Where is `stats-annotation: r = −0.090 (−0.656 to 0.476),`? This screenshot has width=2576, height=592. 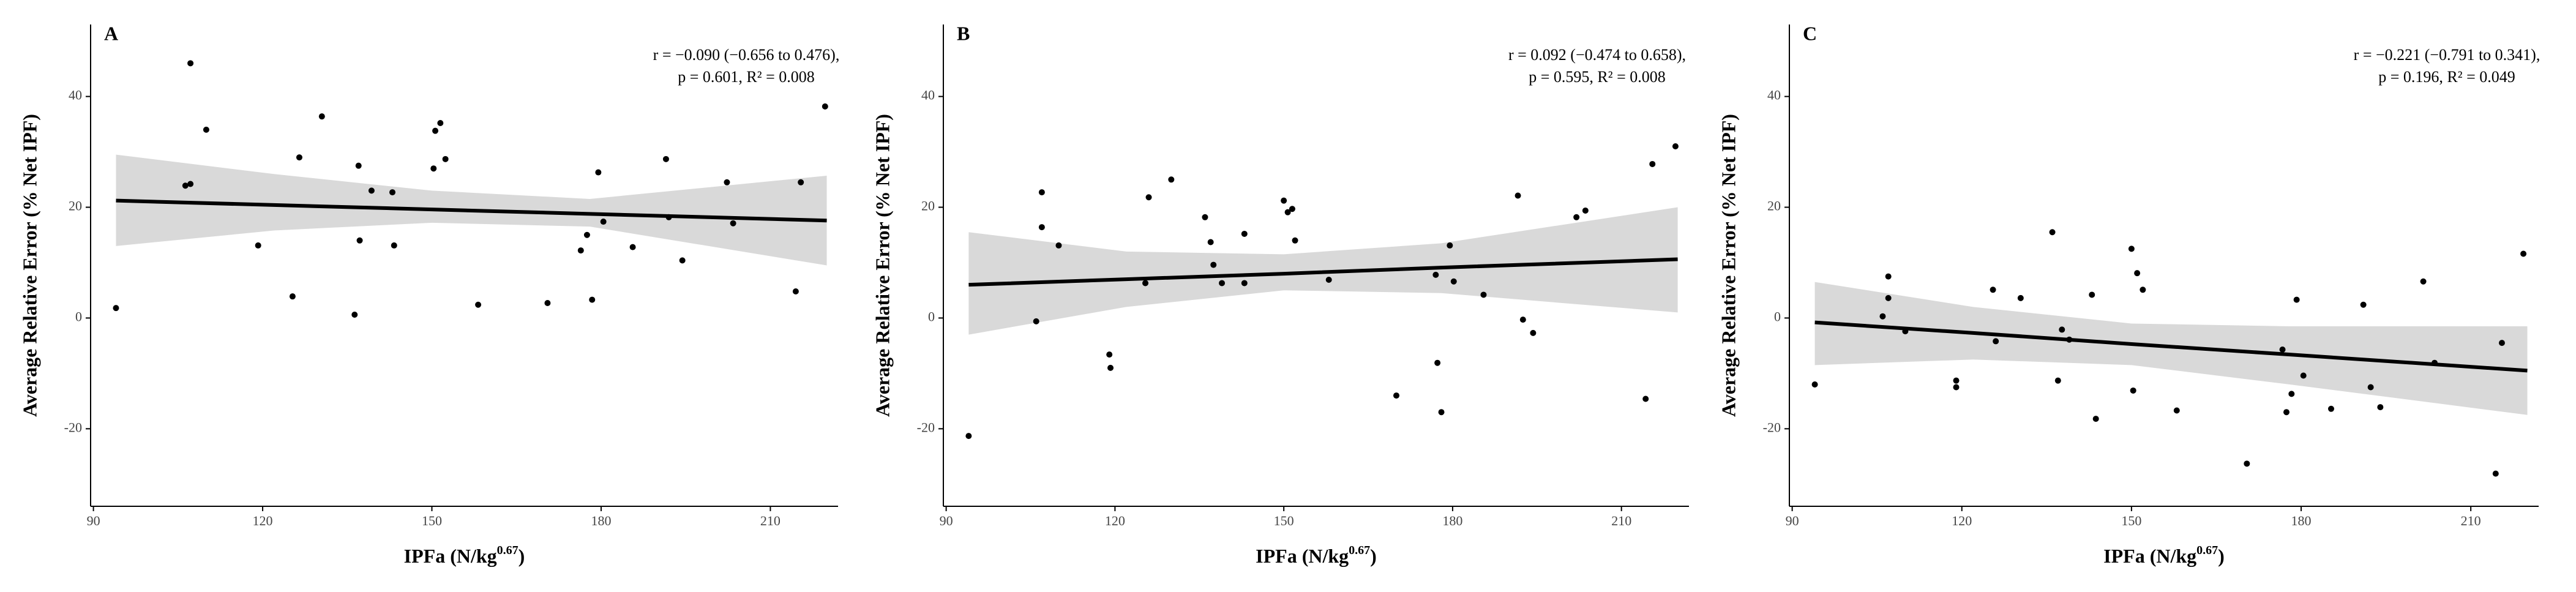 stats-annotation: r = −0.090 (−0.656 to 0.476), is located at coordinates (746, 55).